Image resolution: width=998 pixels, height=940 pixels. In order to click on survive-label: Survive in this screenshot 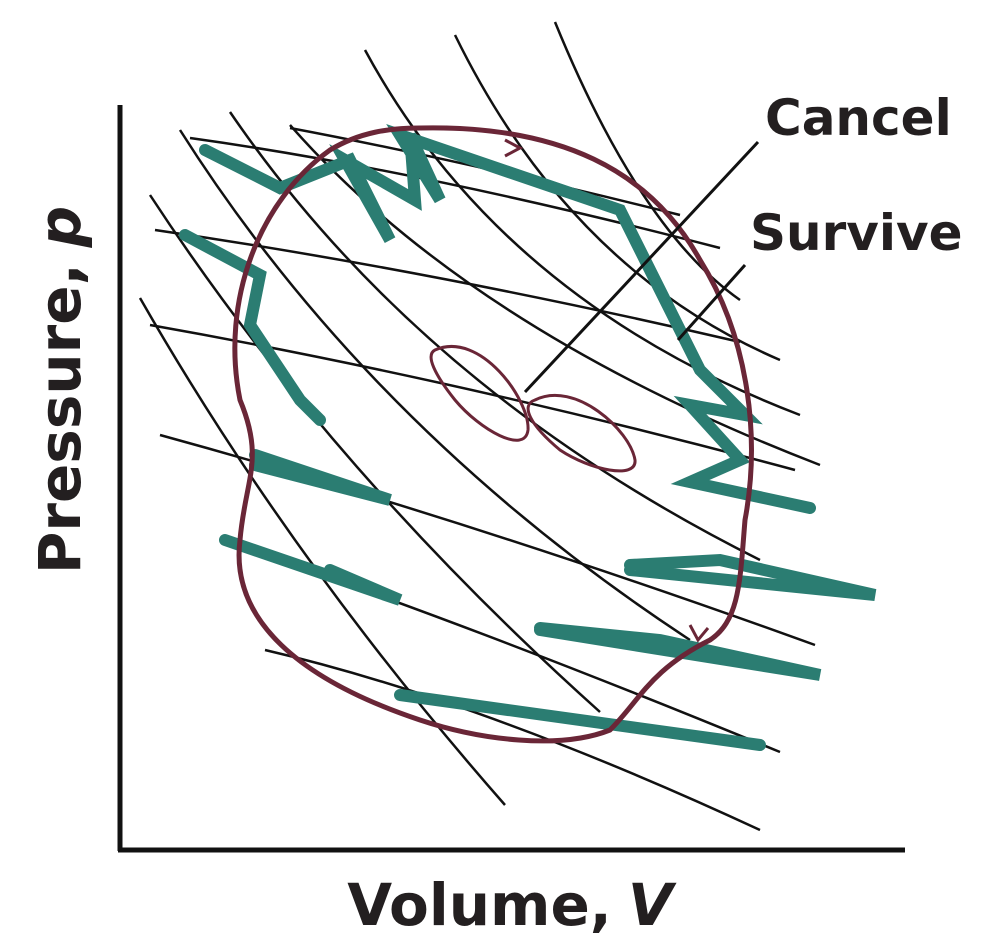, I will do `click(856, 233)`.